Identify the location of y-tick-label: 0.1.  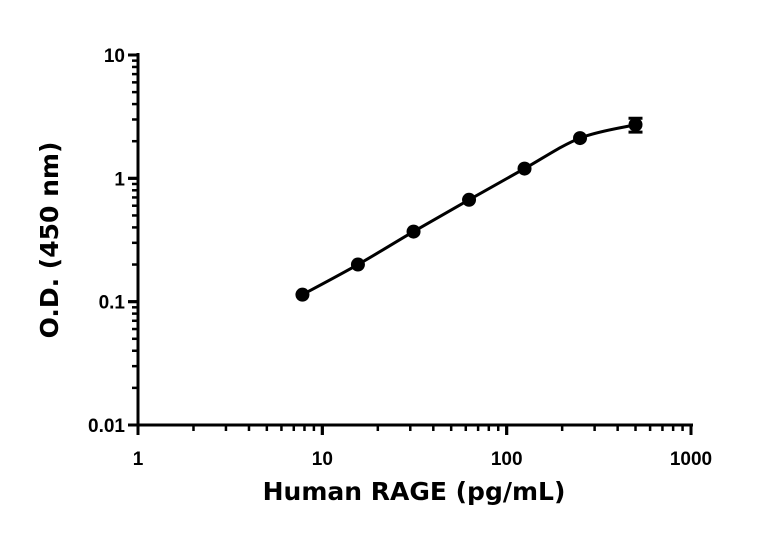
(112, 303).